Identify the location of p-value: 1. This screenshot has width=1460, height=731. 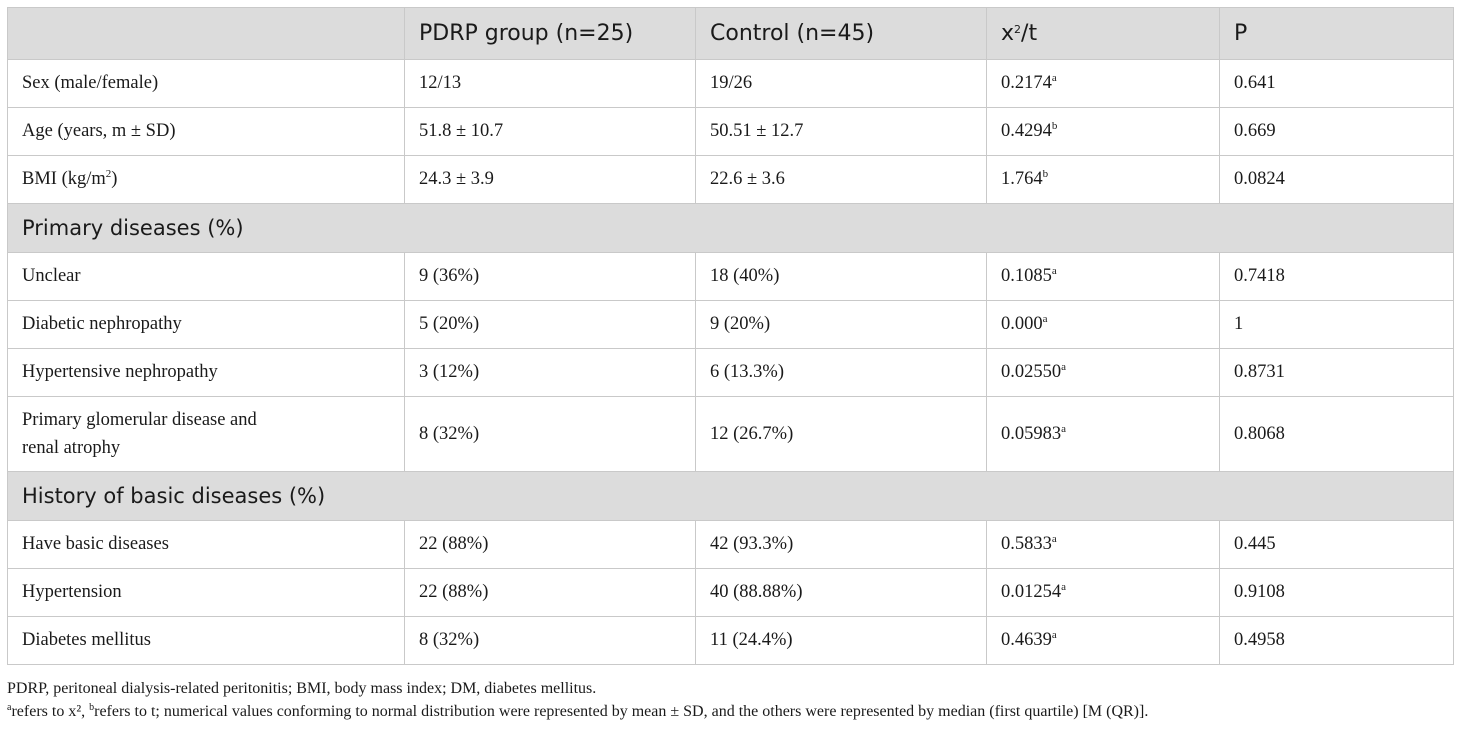
(1336, 324).